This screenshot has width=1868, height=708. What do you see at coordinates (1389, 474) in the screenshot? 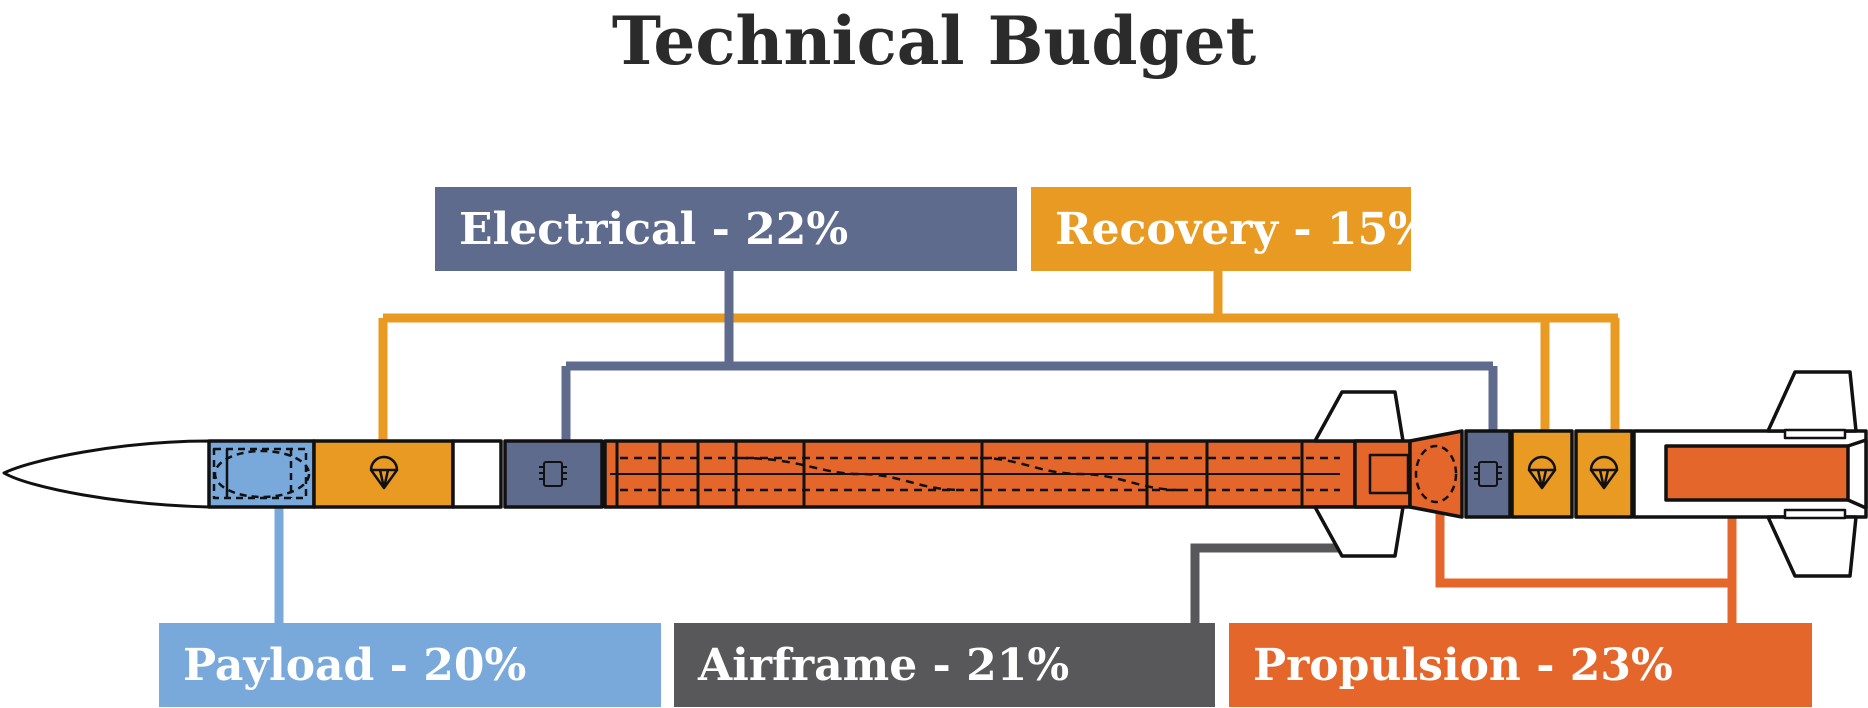
I see `transition-ring` at bounding box center [1389, 474].